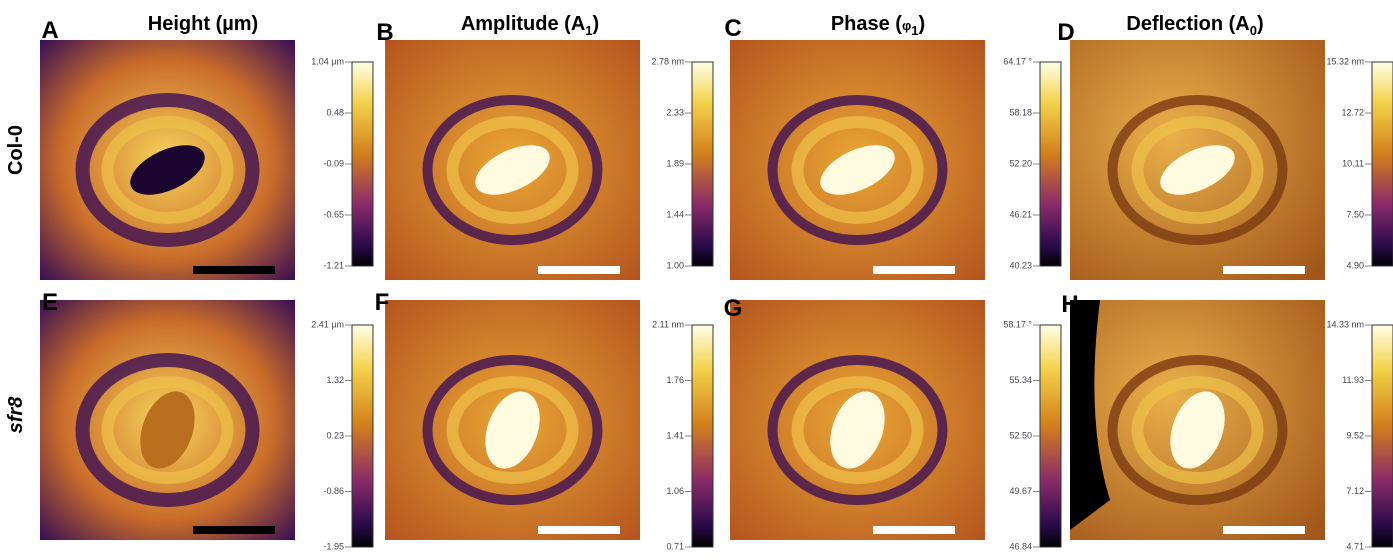  I want to click on colorbar-tick-label: 49.67, so click(1020, 491).